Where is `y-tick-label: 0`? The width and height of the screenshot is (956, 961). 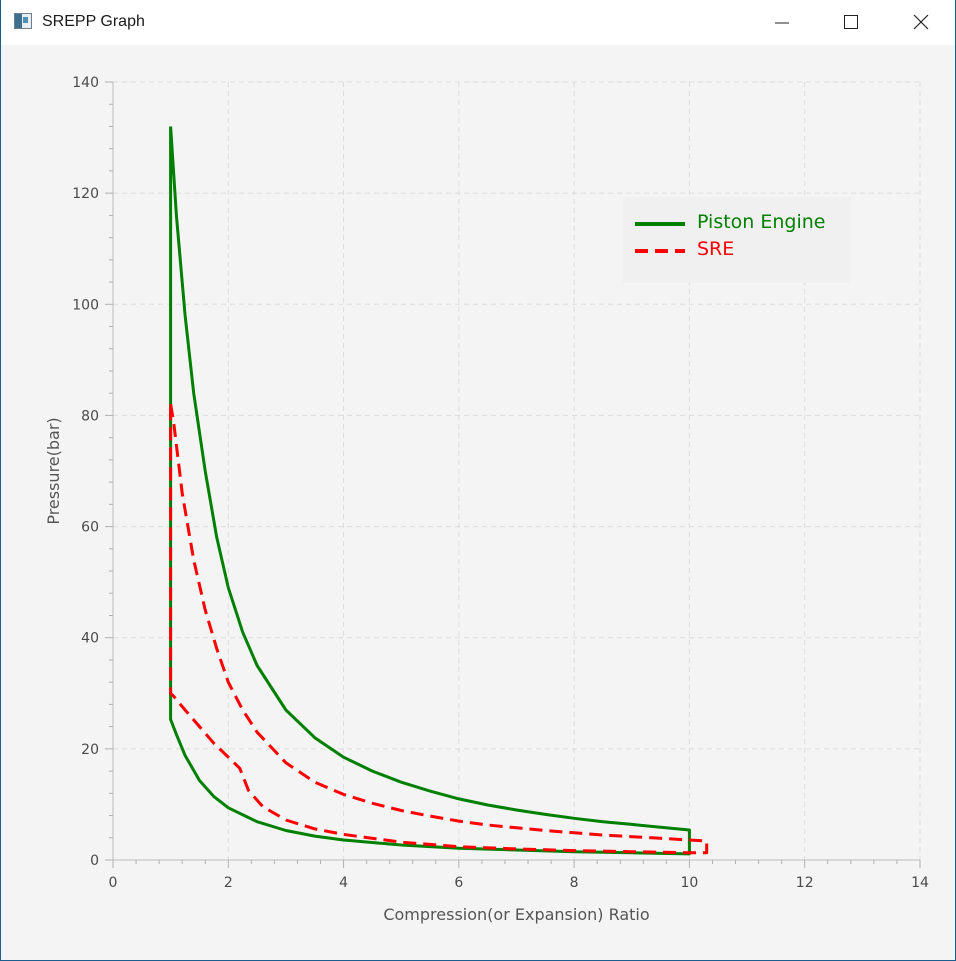 y-tick-label: 0 is located at coordinates (94, 861).